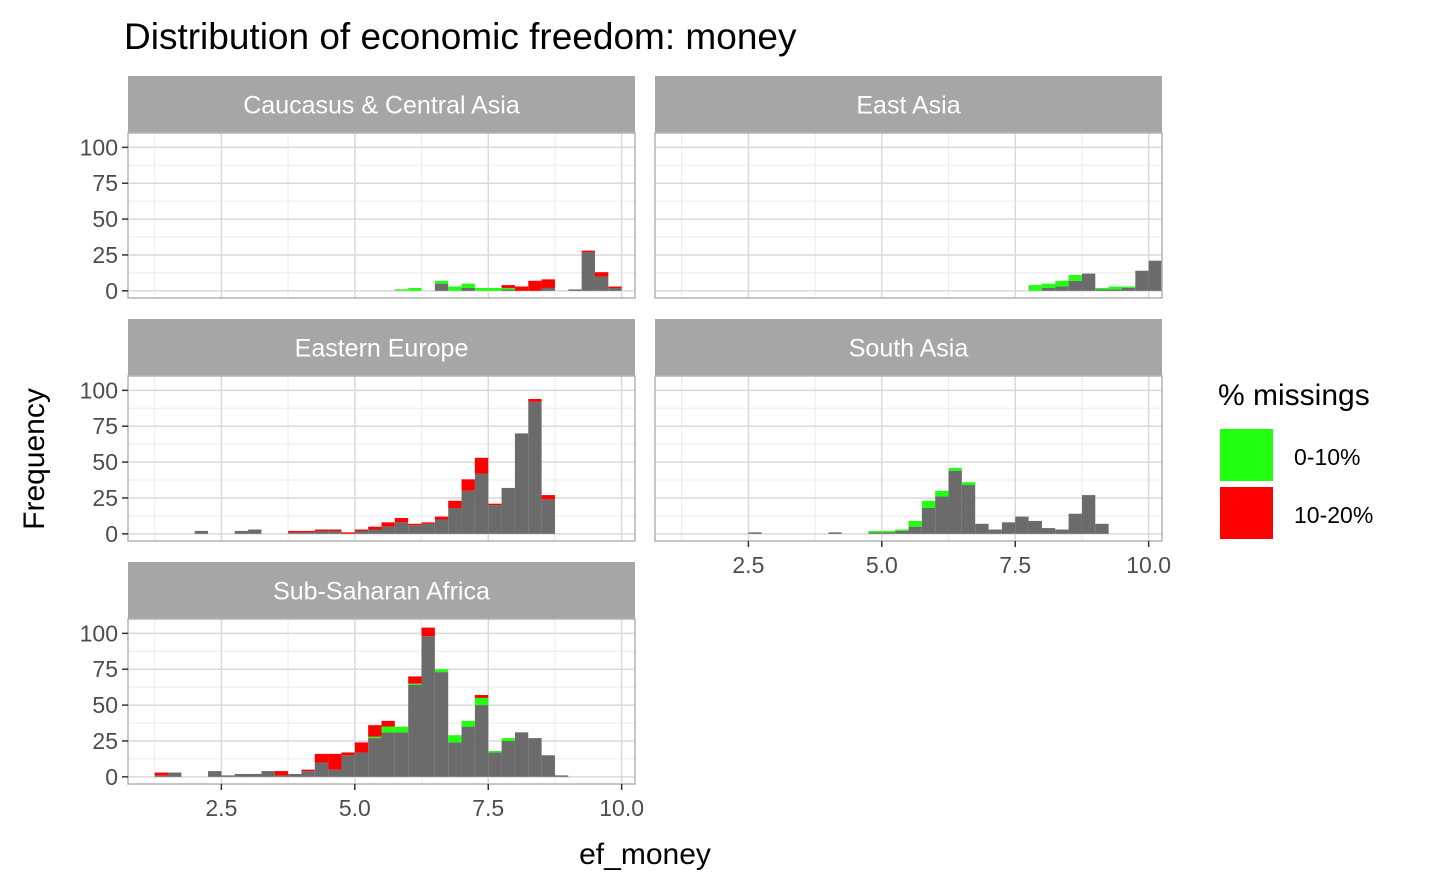 The image size is (1440, 889). I want to click on facet-strip-label: South Asia, so click(909, 349).